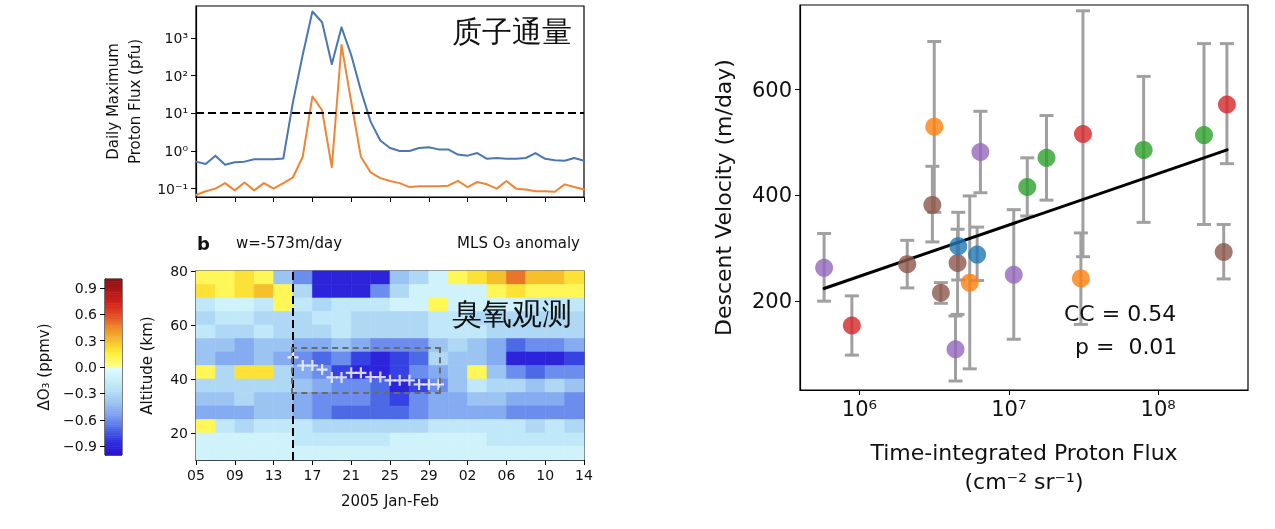 The image size is (1275, 529). What do you see at coordinates (351, 475) in the screenshot?
I see `x-tick-label: 21` at bounding box center [351, 475].